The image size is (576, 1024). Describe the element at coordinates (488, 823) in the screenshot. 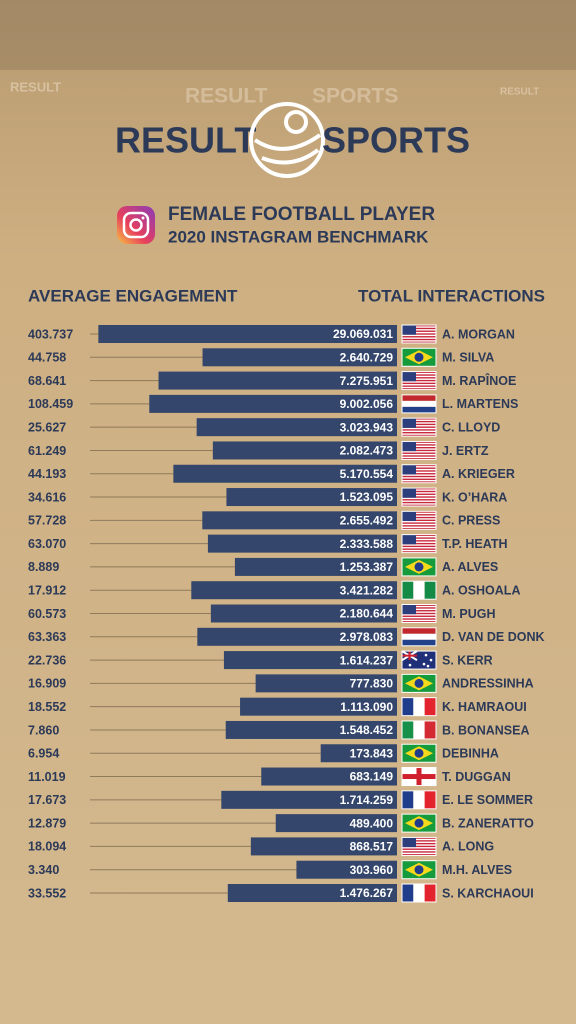

I see `player-name: B. ZANERATTO` at that location.